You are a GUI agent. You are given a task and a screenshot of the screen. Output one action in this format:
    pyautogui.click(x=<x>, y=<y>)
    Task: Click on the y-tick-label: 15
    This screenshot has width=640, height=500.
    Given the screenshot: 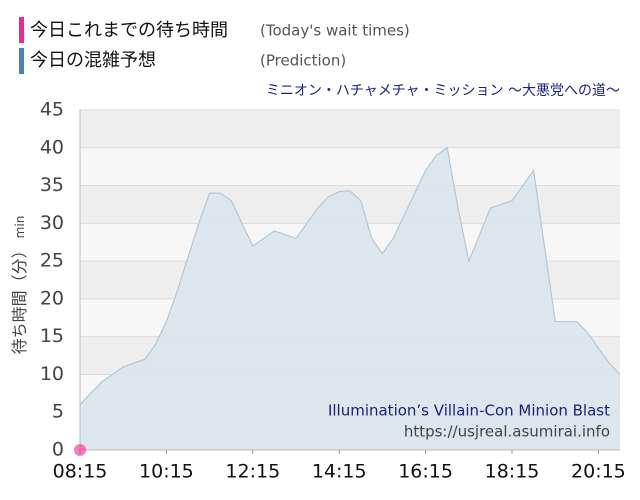 What is the action you would take?
    pyautogui.click(x=52, y=336)
    